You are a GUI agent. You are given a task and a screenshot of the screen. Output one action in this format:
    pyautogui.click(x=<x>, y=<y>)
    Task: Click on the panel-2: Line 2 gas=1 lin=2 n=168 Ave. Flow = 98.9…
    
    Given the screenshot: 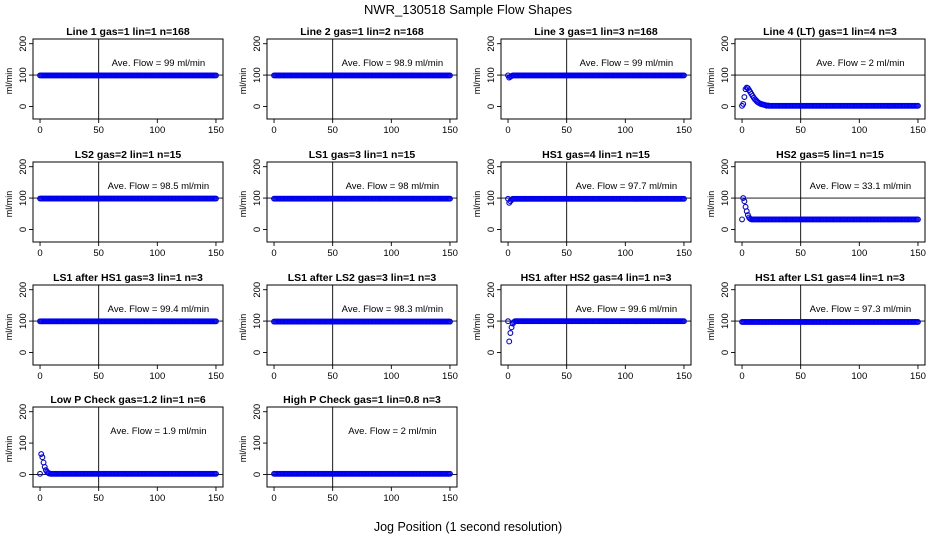 What is the action you would take?
    pyautogui.click(x=348, y=81)
    